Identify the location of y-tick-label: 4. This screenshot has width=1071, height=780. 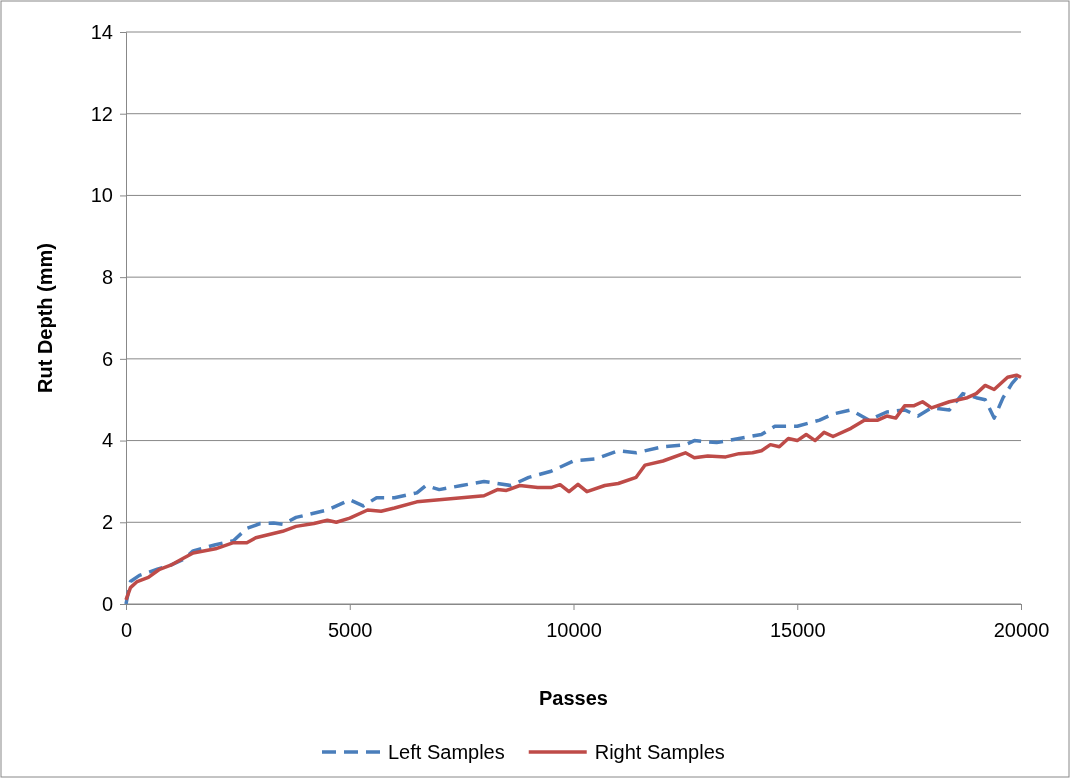
(107, 440).